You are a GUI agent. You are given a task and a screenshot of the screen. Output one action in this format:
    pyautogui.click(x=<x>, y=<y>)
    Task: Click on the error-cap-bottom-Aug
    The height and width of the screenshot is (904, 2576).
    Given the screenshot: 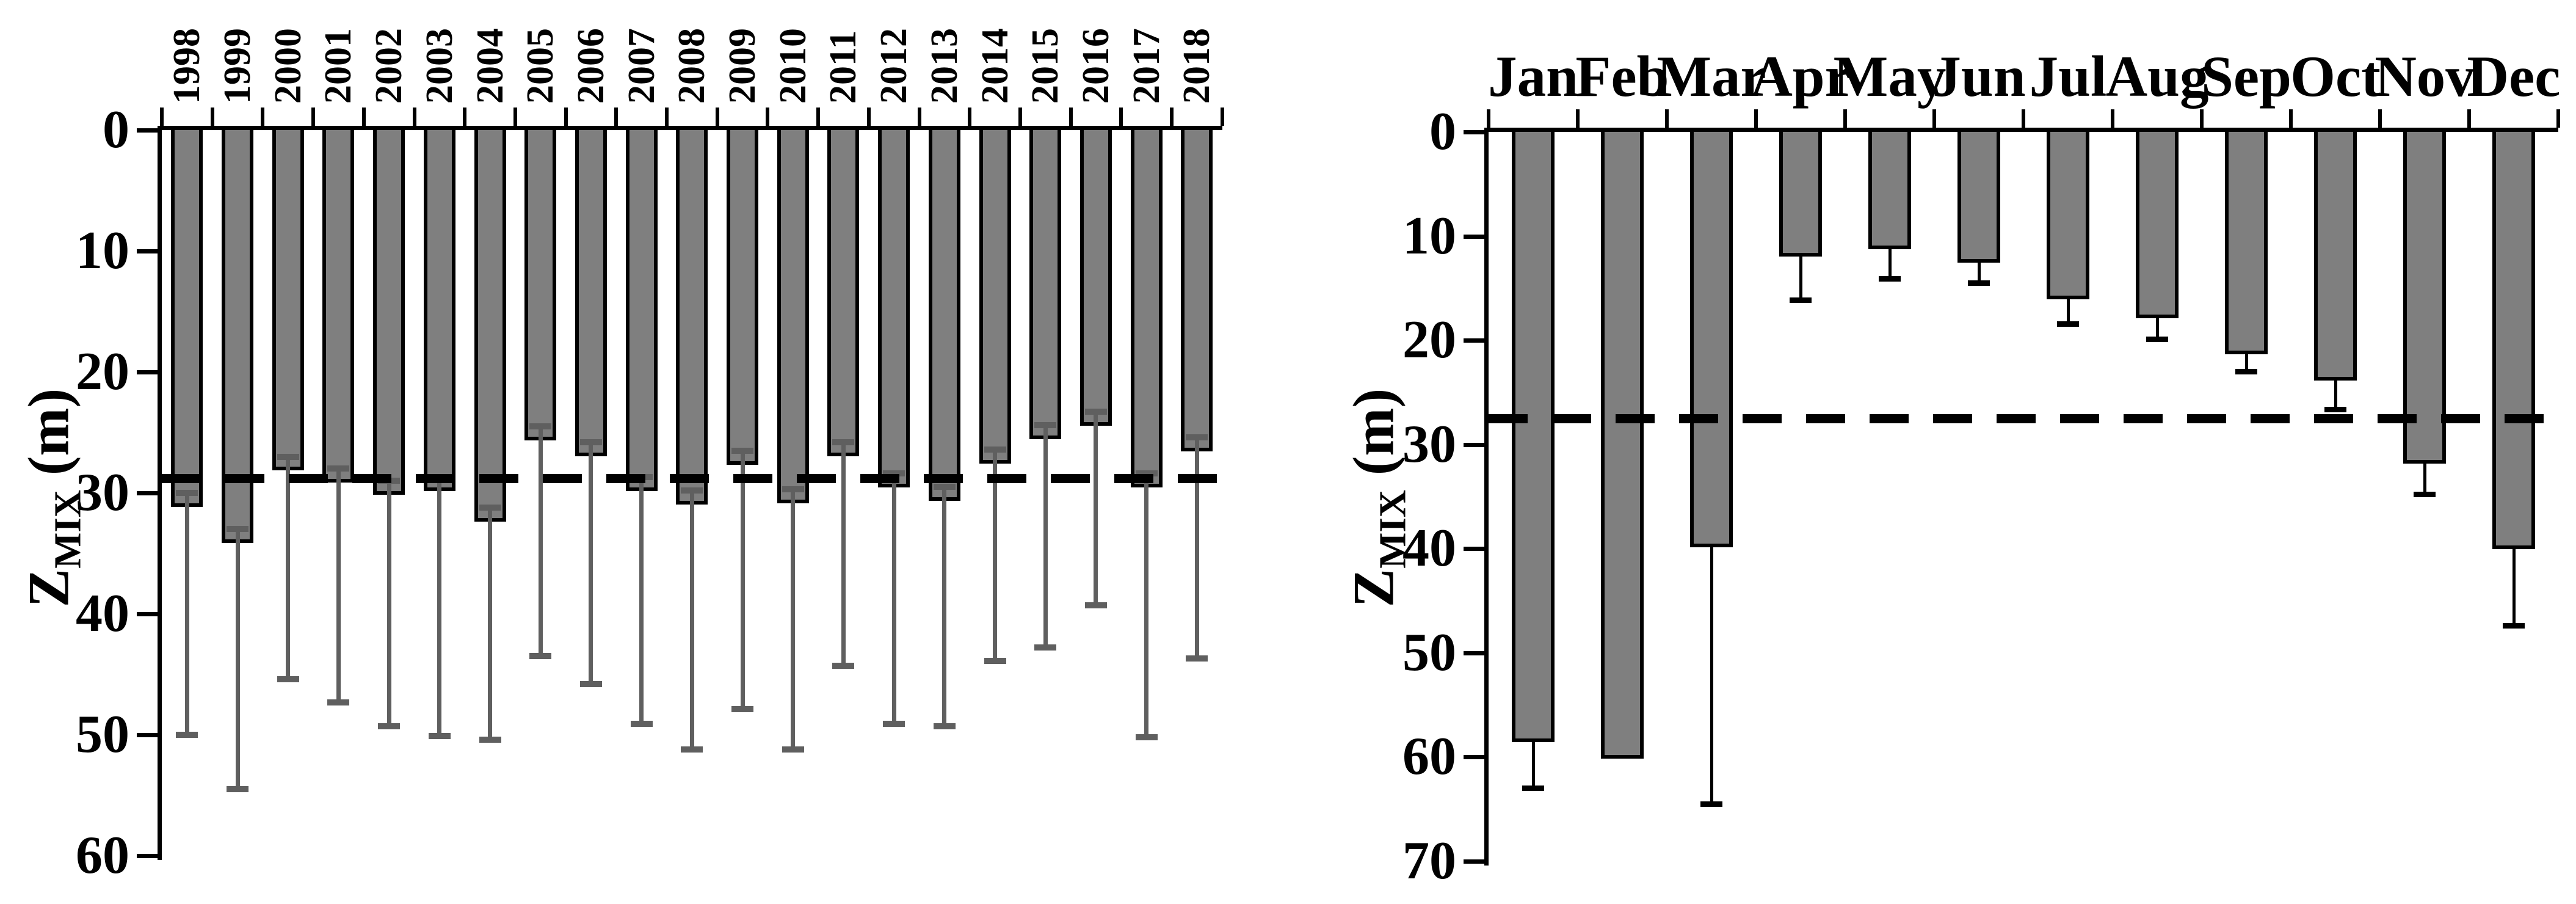 What is the action you would take?
    pyautogui.click(x=2157, y=340)
    